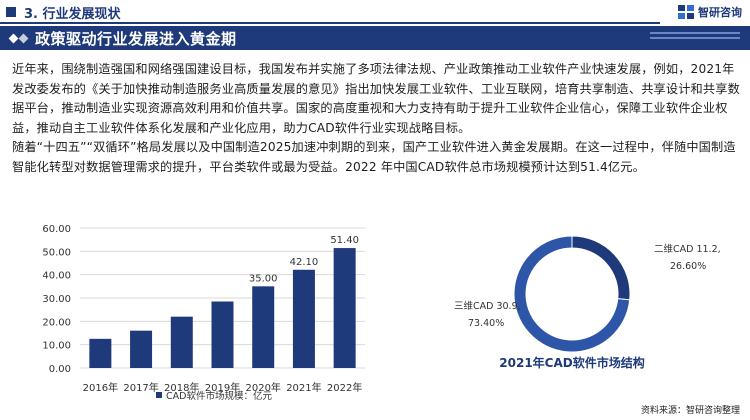 The height and width of the screenshot is (420, 750). What do you see at coordinates (687, 249) in the screenshot?
I see `slice-label: 二维CAD 11.2,` at bounding box center [687, 249].